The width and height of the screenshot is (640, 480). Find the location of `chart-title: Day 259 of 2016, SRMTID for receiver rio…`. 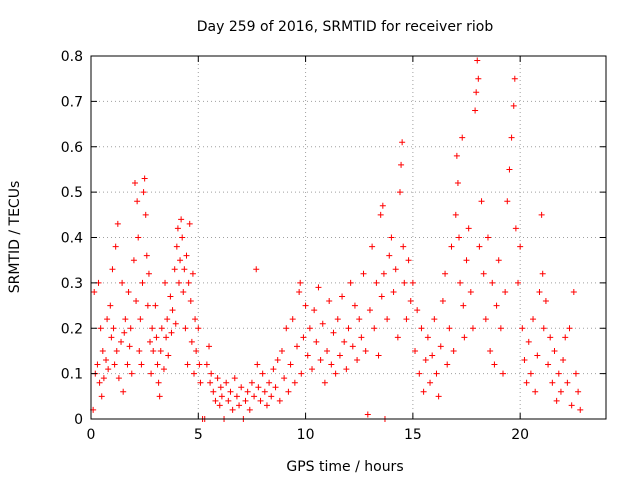

chart-title: Day 259 of 2016, SRMTID for receiver rio… is located at coordinates (345, 27).